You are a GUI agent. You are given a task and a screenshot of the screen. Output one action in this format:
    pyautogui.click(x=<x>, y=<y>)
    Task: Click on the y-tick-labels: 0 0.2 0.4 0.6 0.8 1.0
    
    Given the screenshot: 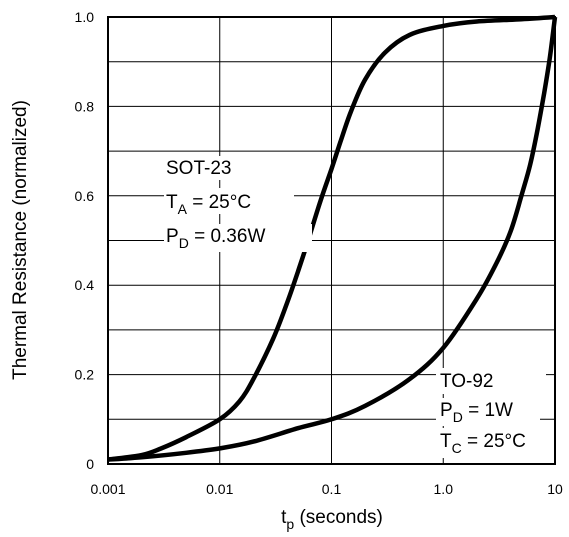 What is the action you would take?
    pyautogui.click(x=85, y=240)
    